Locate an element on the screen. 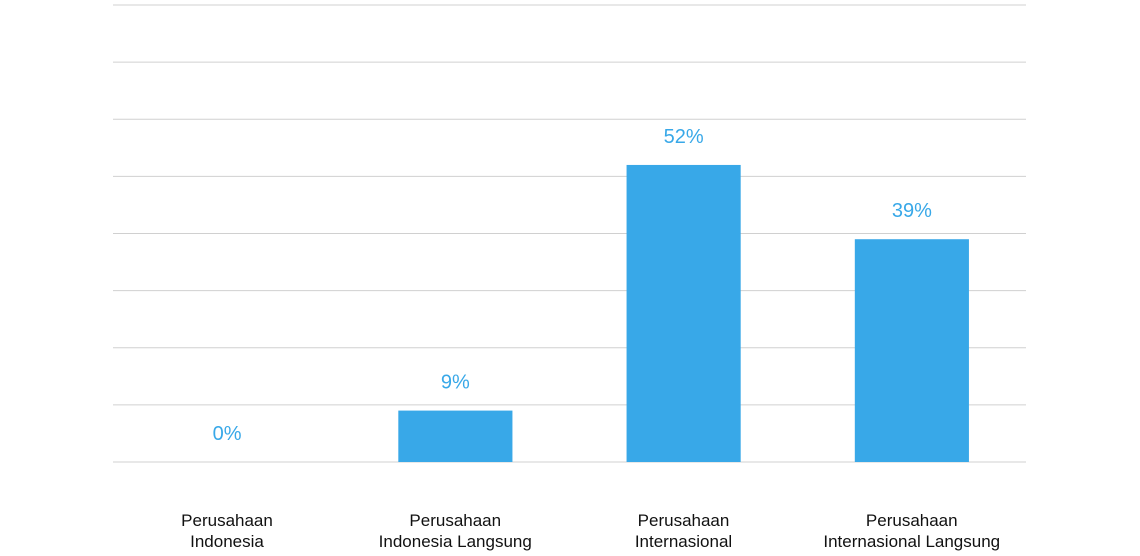 The height and width of the screenshot is (556, 1140). x-tick-label: Perusahaan Indonesia is located at coordinates (227, 531).